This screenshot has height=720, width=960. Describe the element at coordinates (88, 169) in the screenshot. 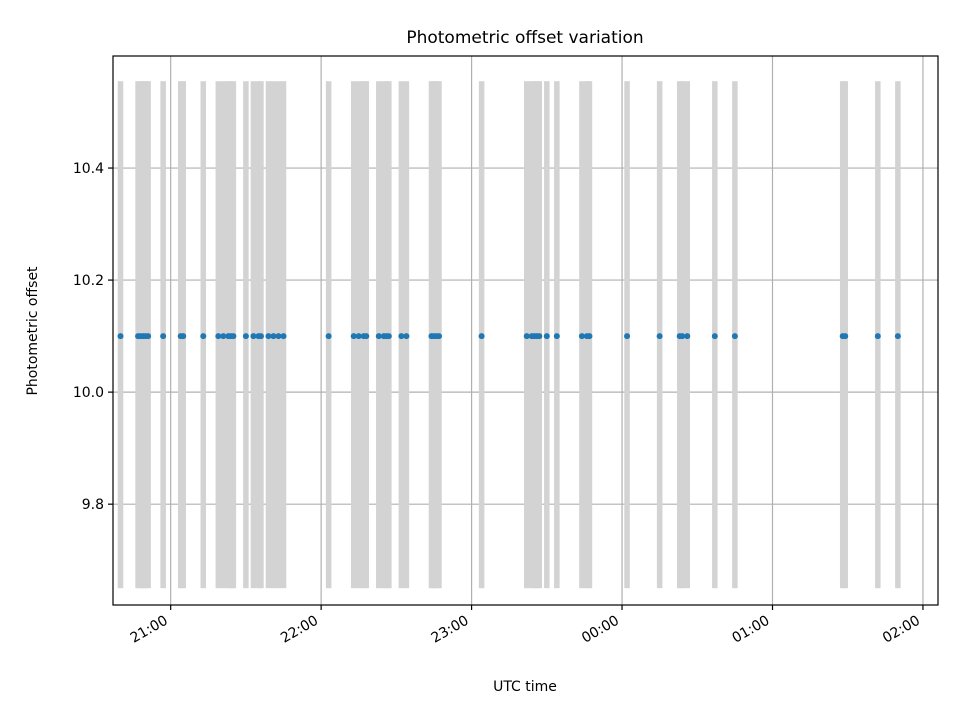

I see `y-tick-label: 10.4` at that location.